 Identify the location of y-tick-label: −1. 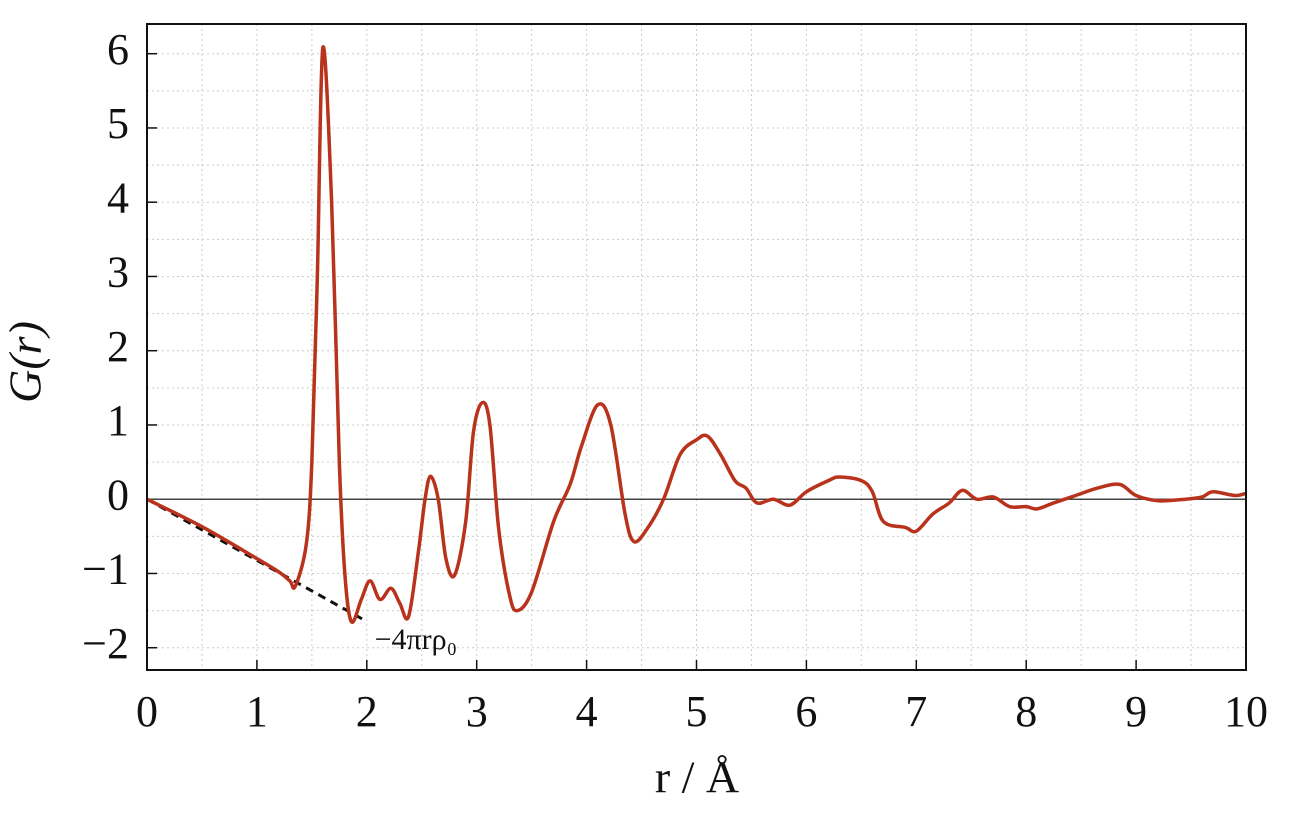
(105, 569).